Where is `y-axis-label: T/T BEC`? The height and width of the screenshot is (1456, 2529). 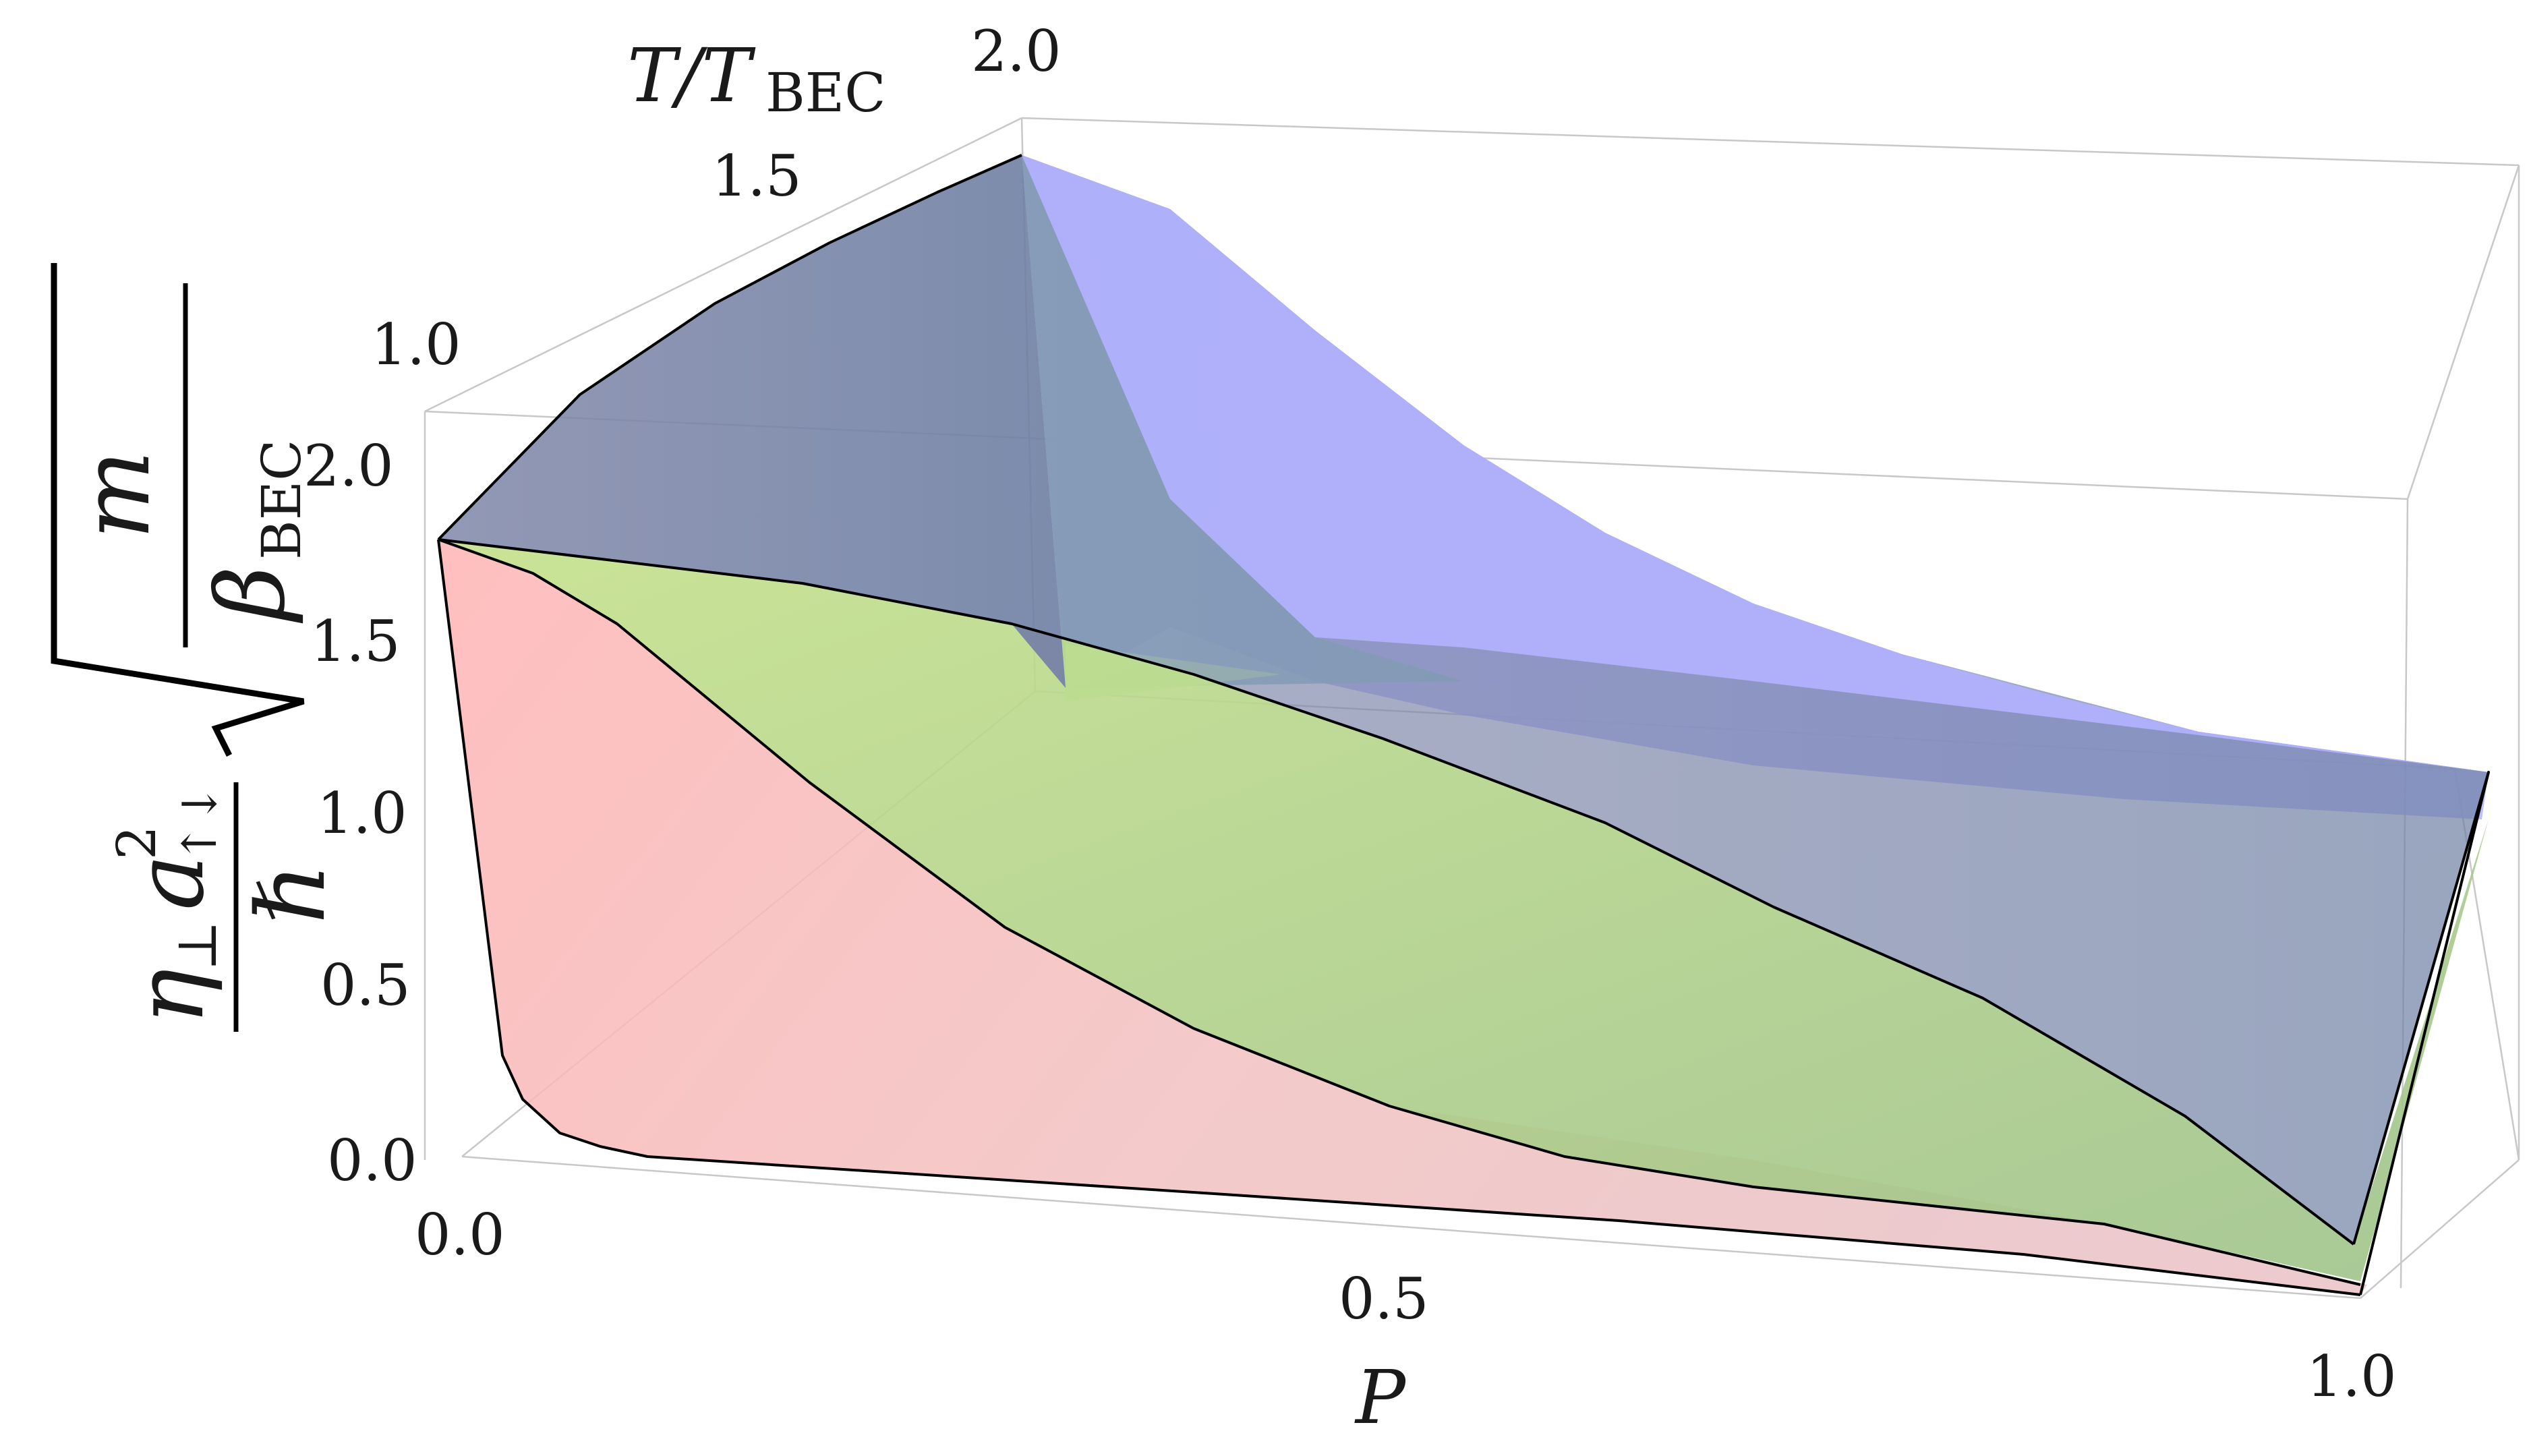 y-axis-label: T/T BEC is located at coordinates (756, 78).